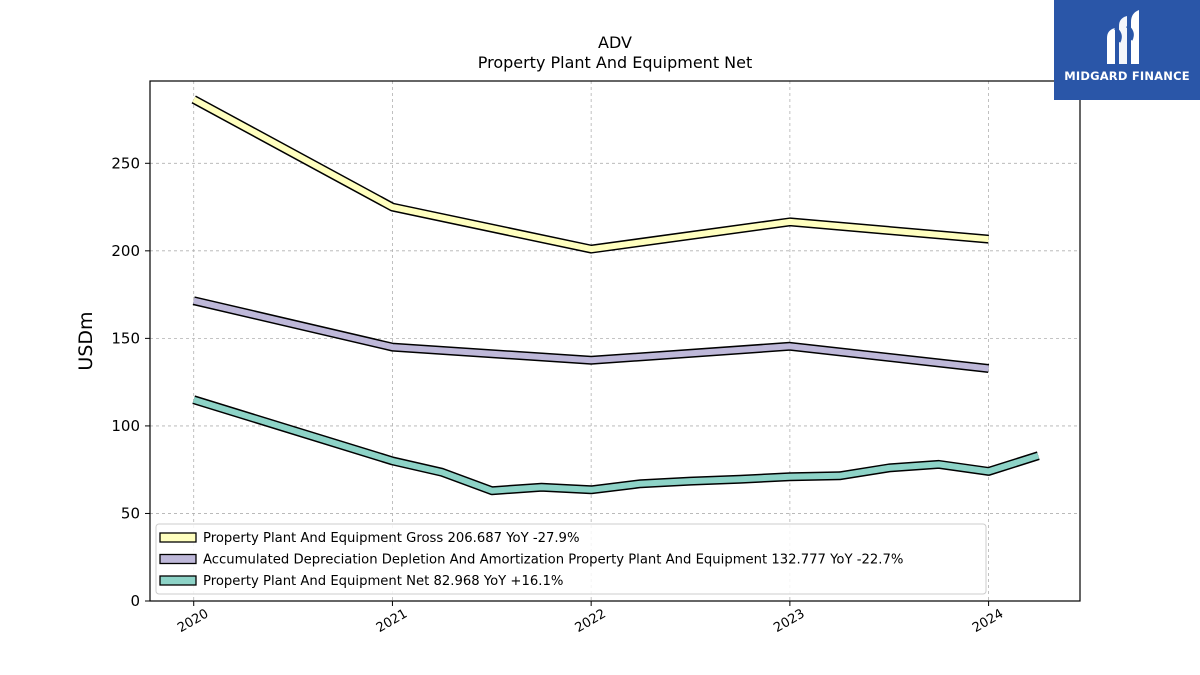 The height and width of the screenshot is (675, 1200). I want to click on legend-box, so click(571, 559).